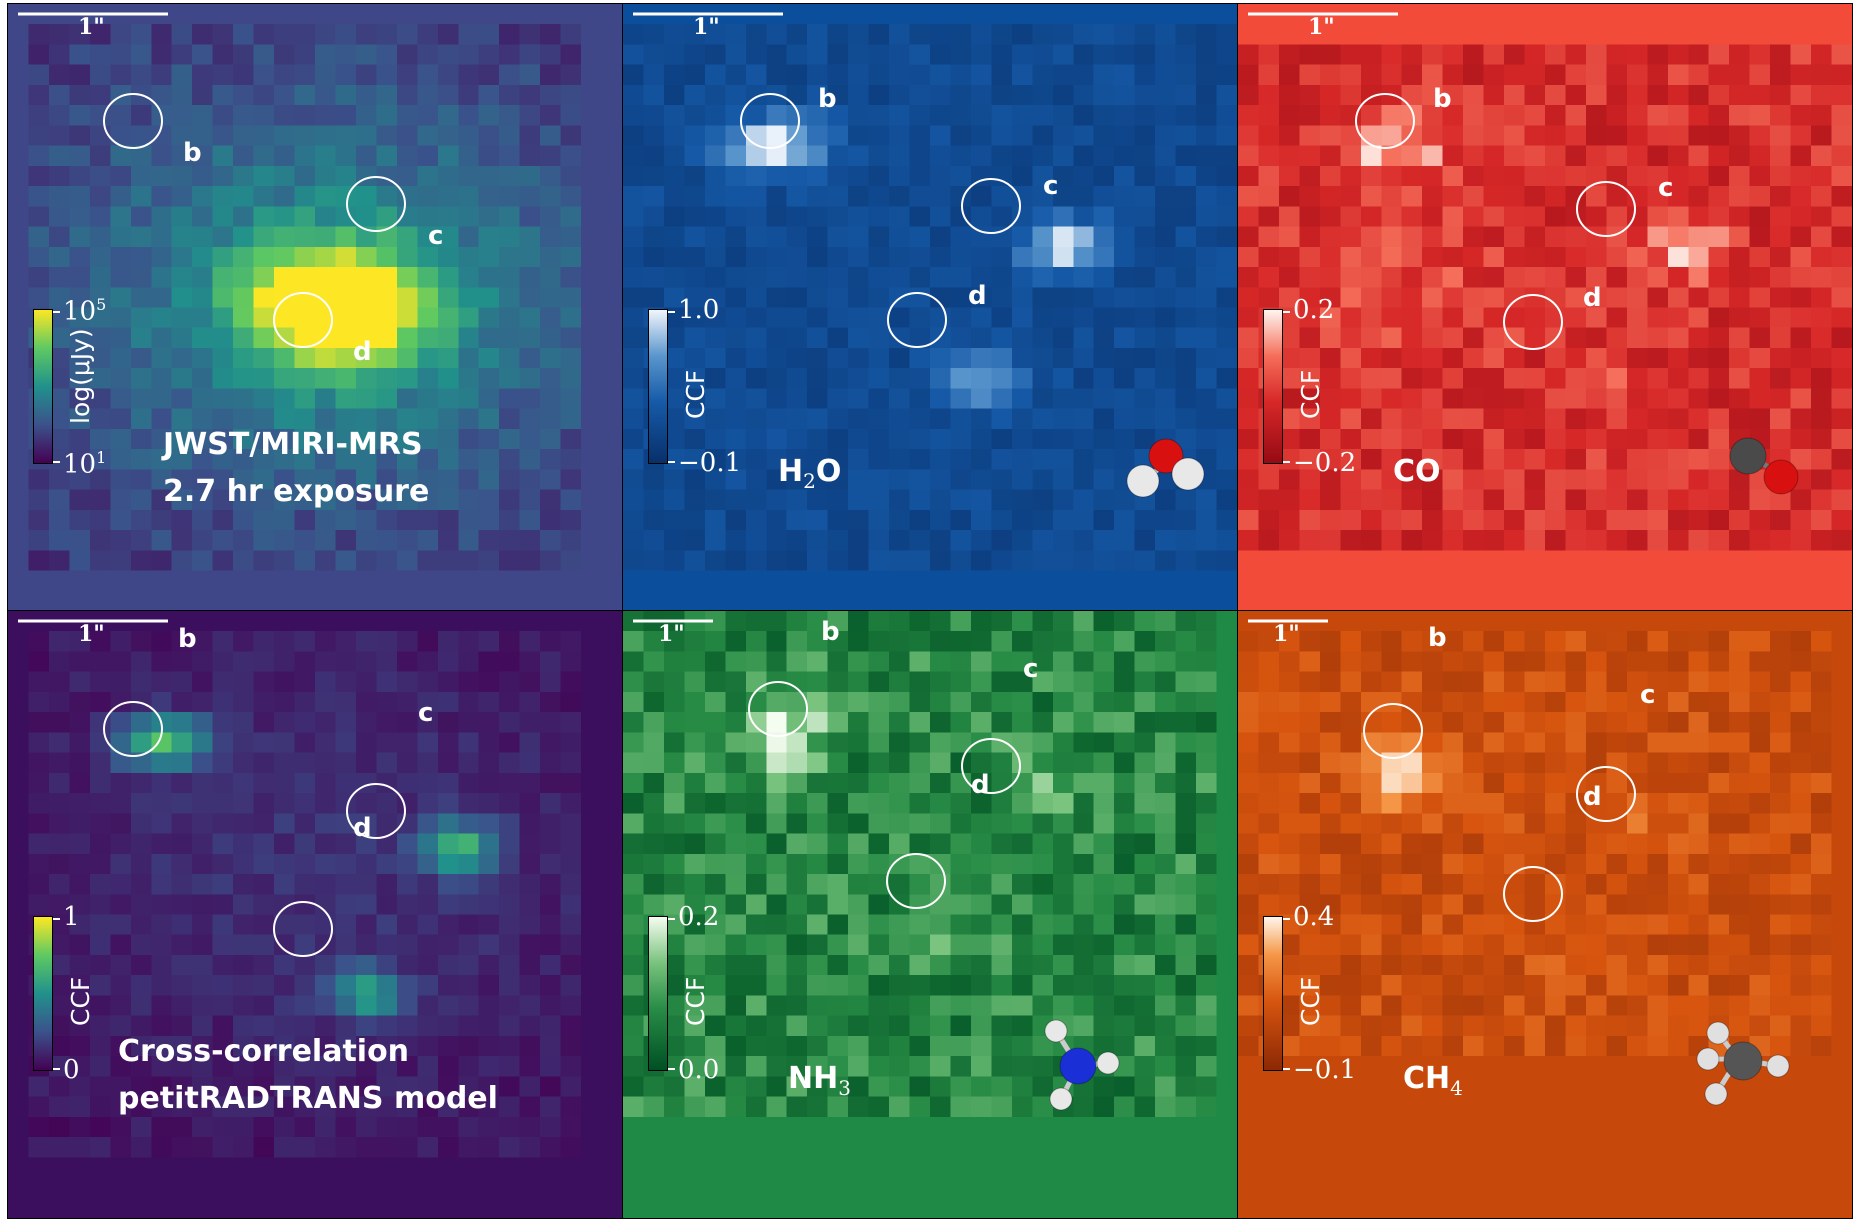 Image resolution: width=1860 pixels, height=1222 pixels. I want to click on nh3-overlay: b c d, so click(876, 864).